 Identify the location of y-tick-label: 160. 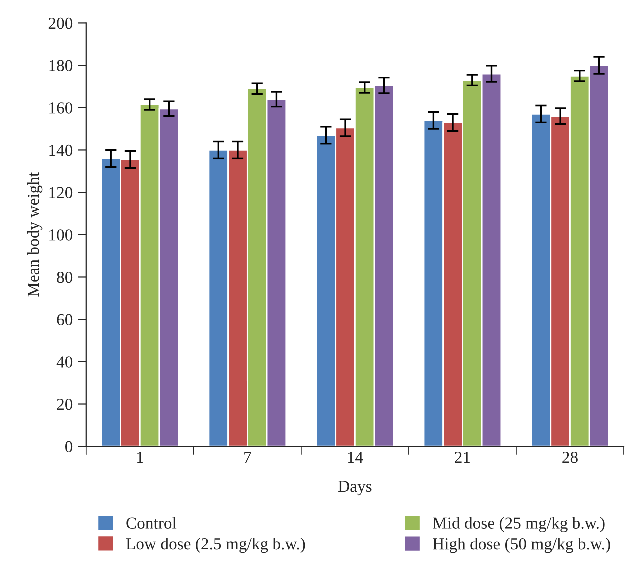
(61, 108).